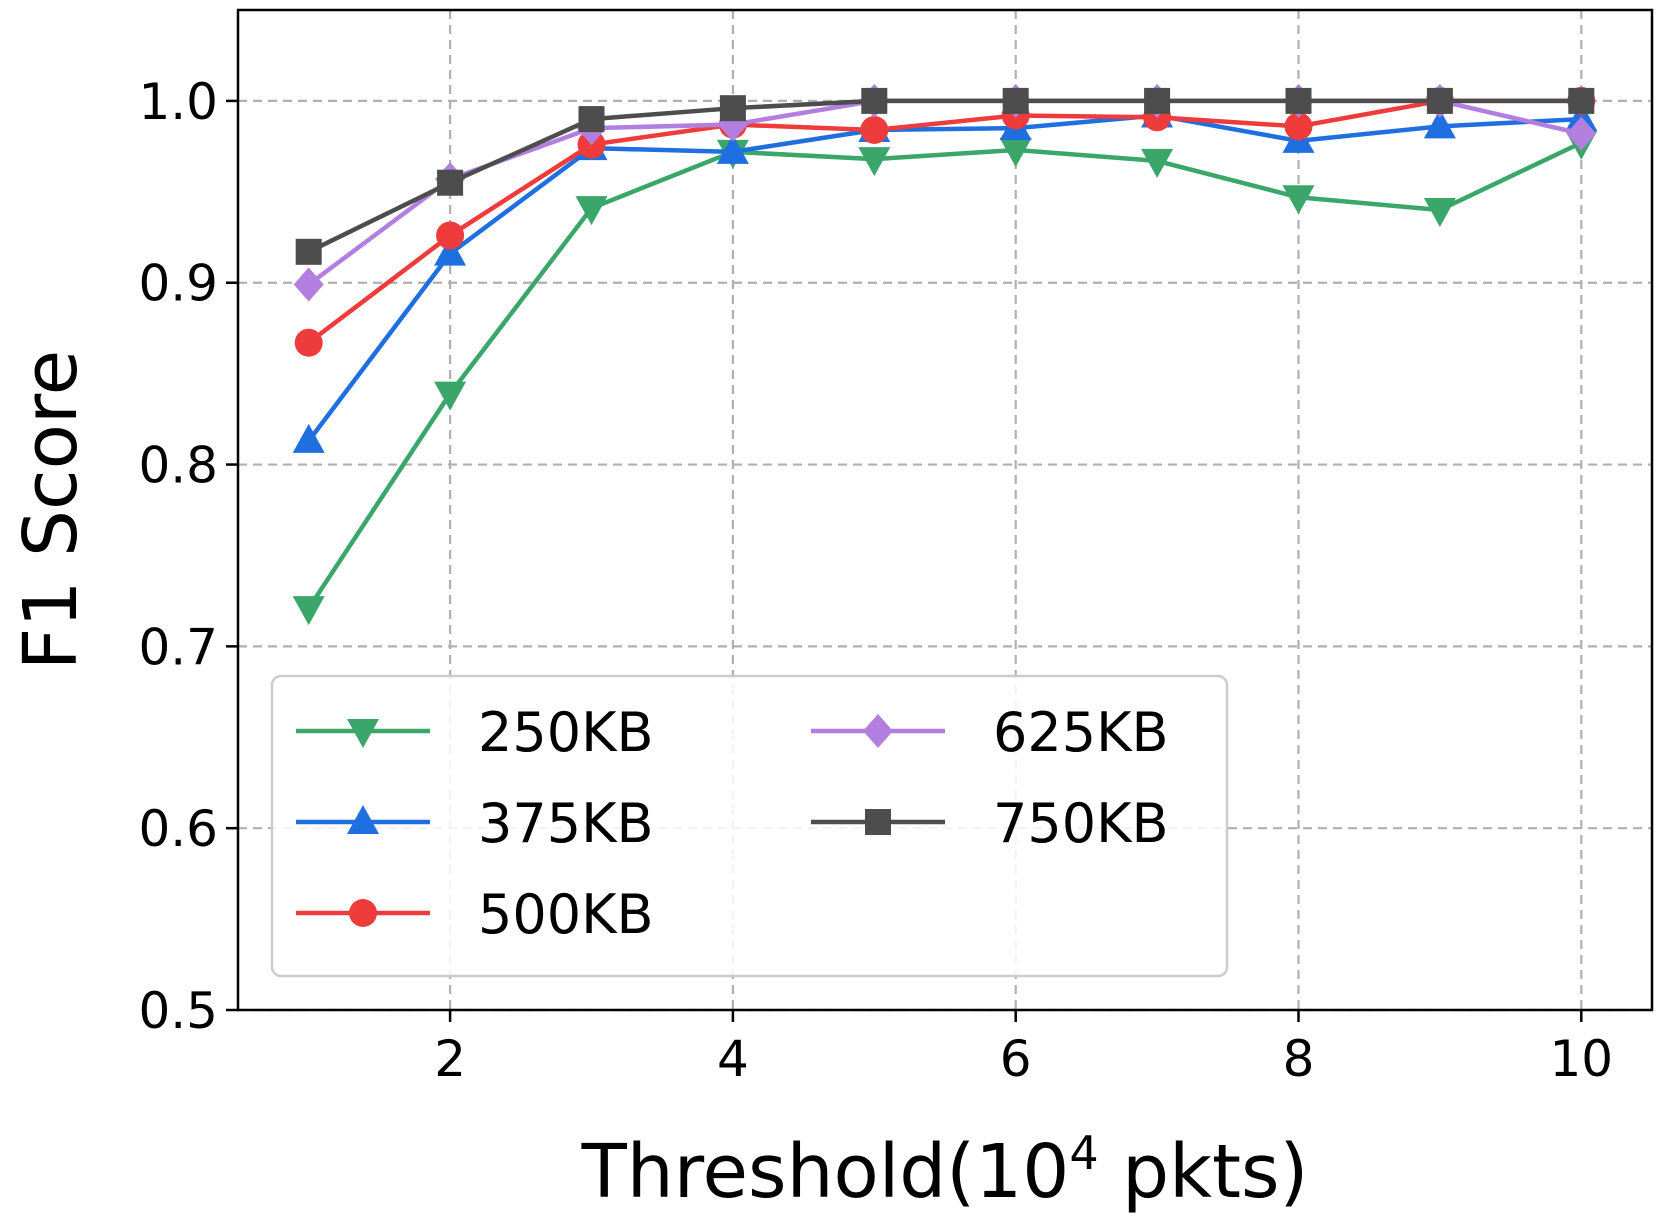  I want to click on x-tick-label: 10, so click(1581, 1059).